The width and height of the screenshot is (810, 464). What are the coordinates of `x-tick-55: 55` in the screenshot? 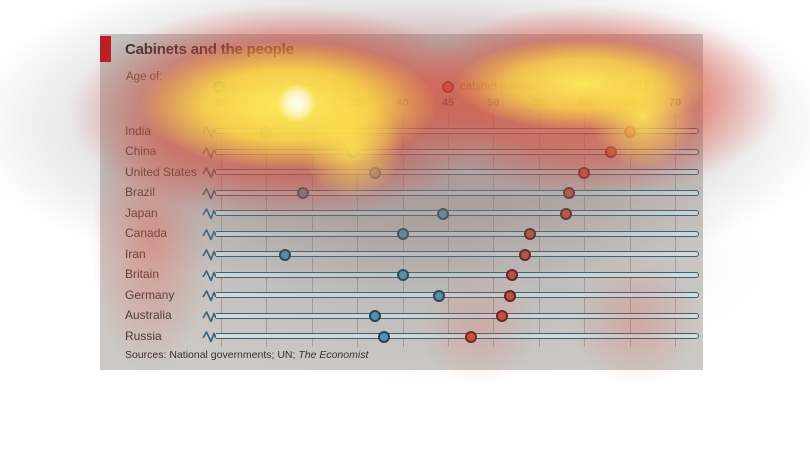 It's located at (538, 103).